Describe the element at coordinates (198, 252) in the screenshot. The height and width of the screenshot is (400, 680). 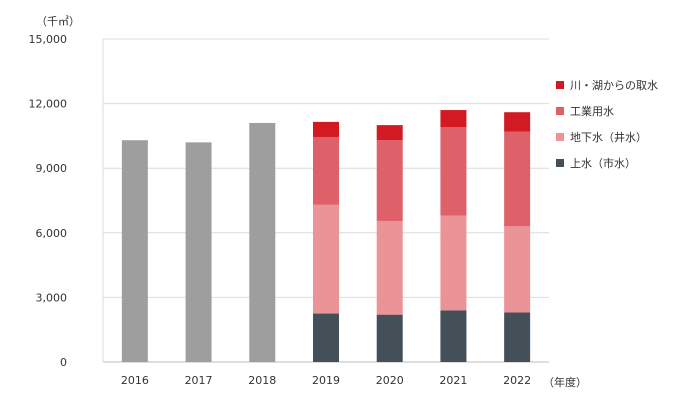
I see `bar-total-2017` at that location.